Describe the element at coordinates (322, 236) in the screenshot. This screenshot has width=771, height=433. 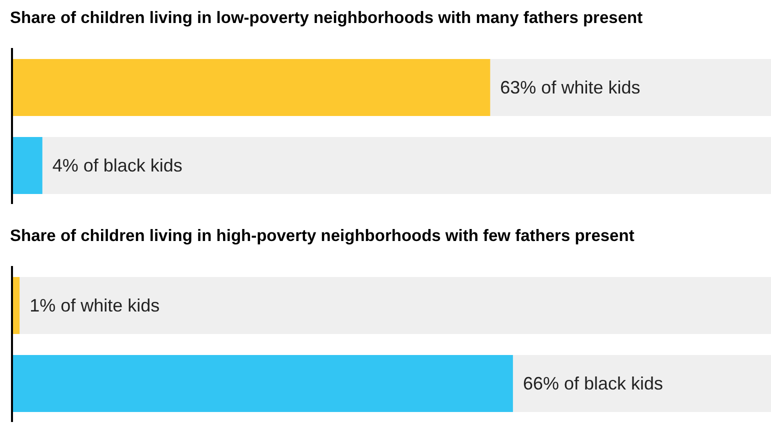
I see `chart-title: Share of children living in high-poverty neighborhoods with few fathers present` at that location.